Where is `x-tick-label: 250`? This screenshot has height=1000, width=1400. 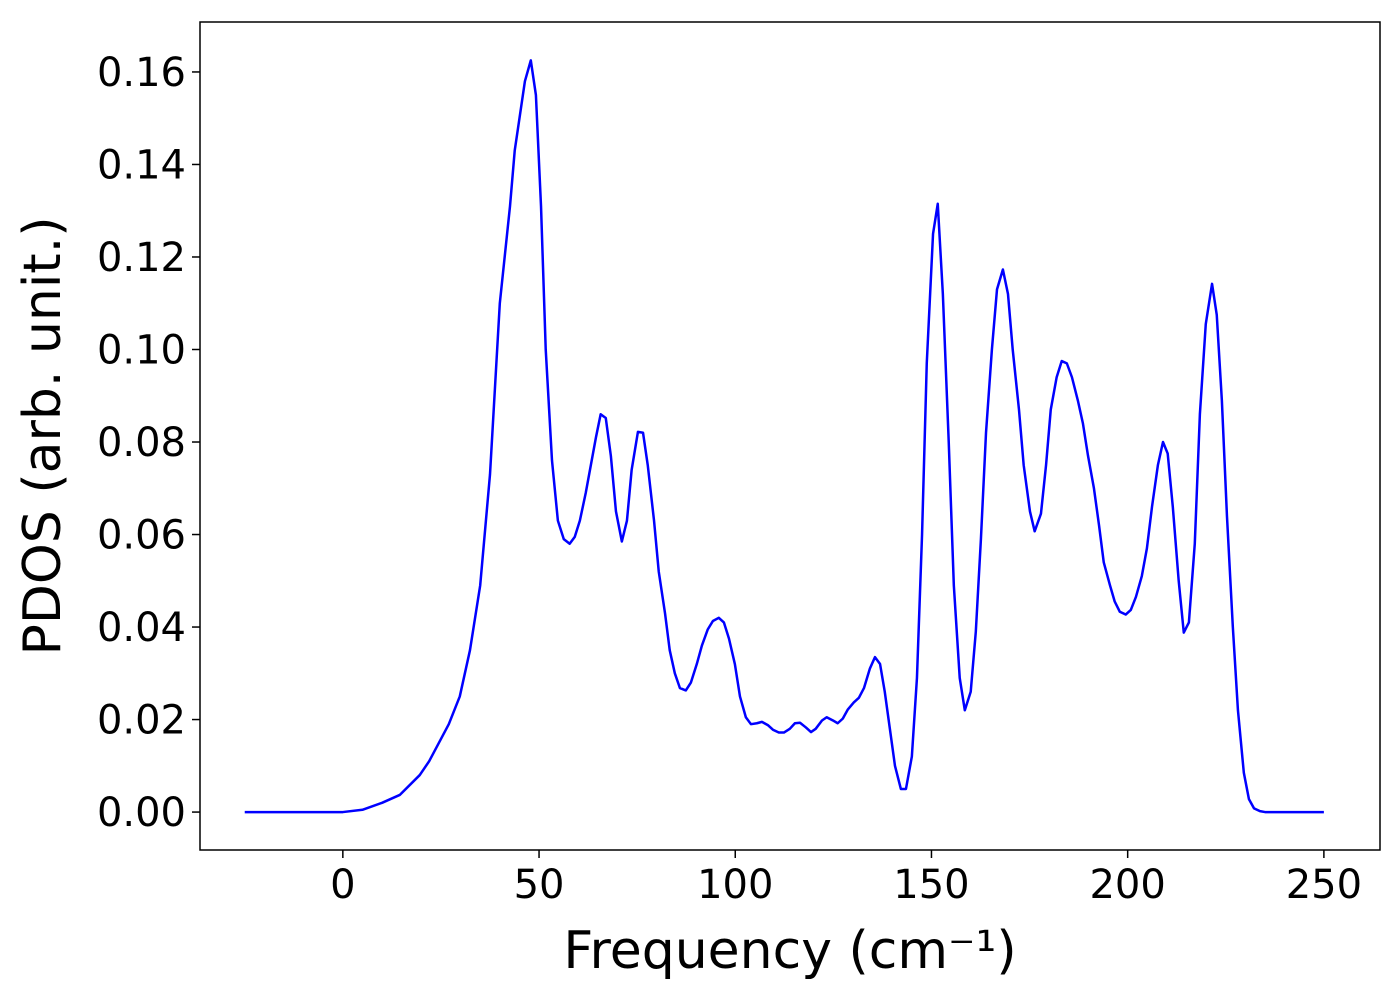
x-tick-label: 250 is located at coordinates (1324, 885).